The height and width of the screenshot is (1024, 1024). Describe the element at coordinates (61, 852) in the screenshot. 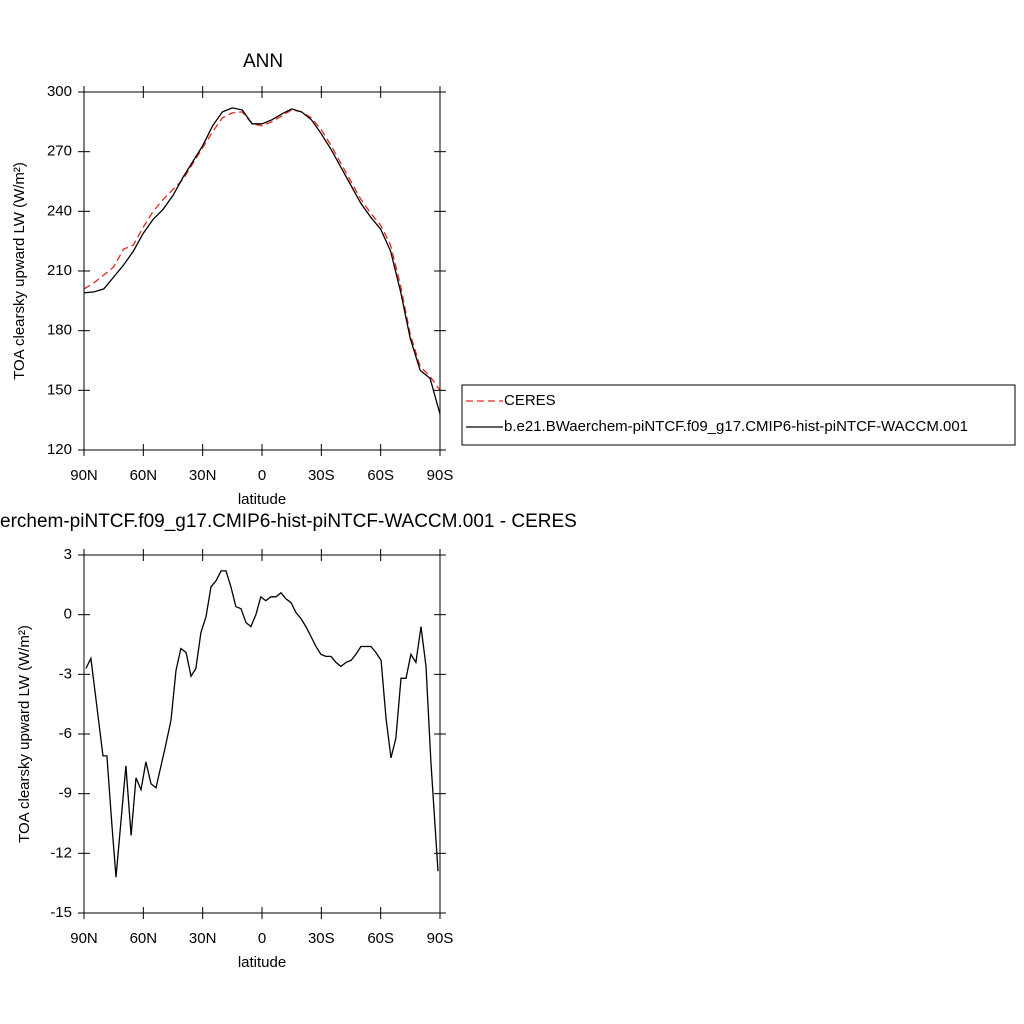

I see `y-tick-label: -12` at that location.